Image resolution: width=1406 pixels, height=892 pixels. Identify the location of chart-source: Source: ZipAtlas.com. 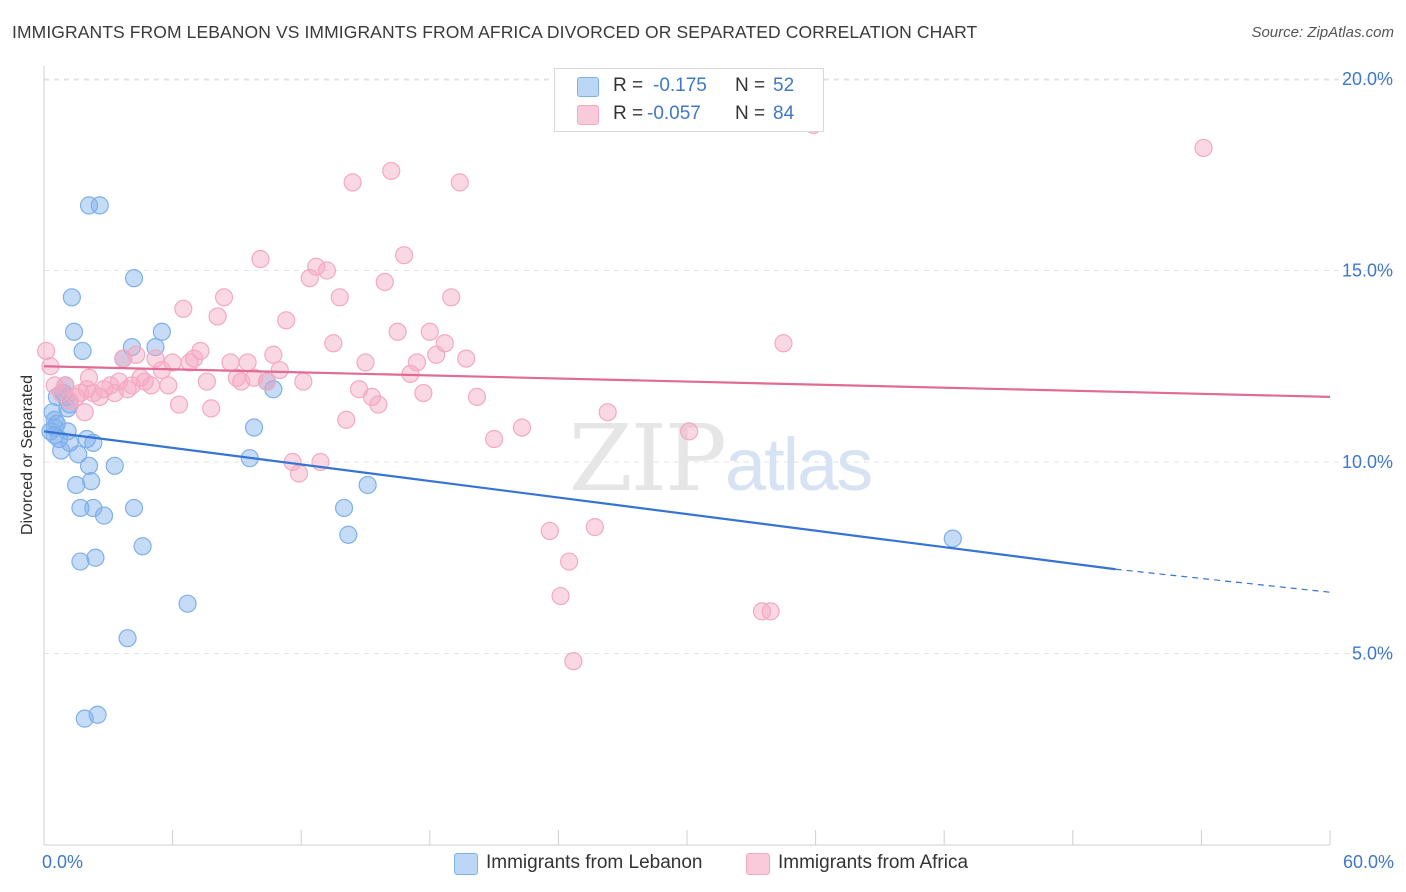
(1322, 32).